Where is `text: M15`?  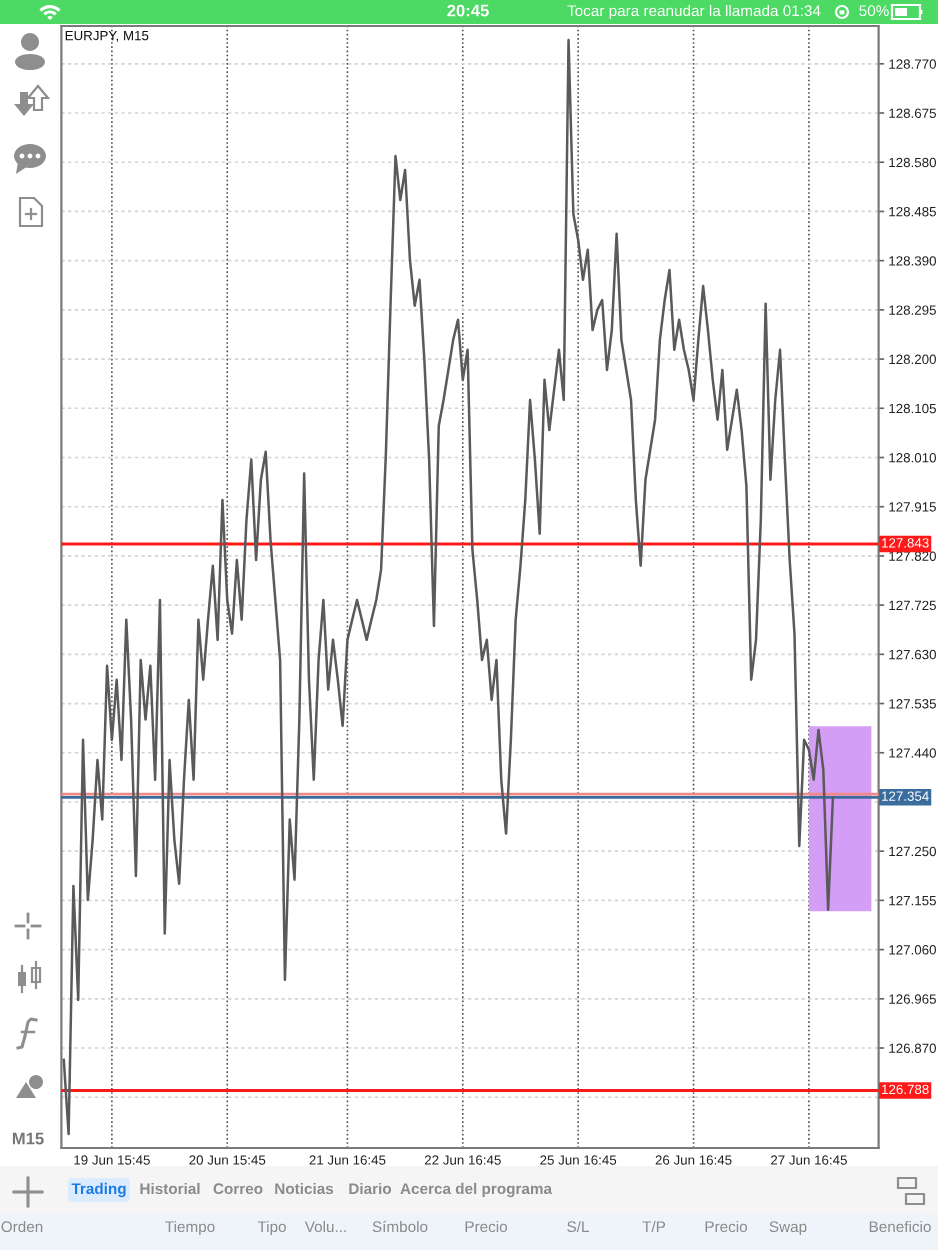 text: M15 is located at coordinates (28, 1138).